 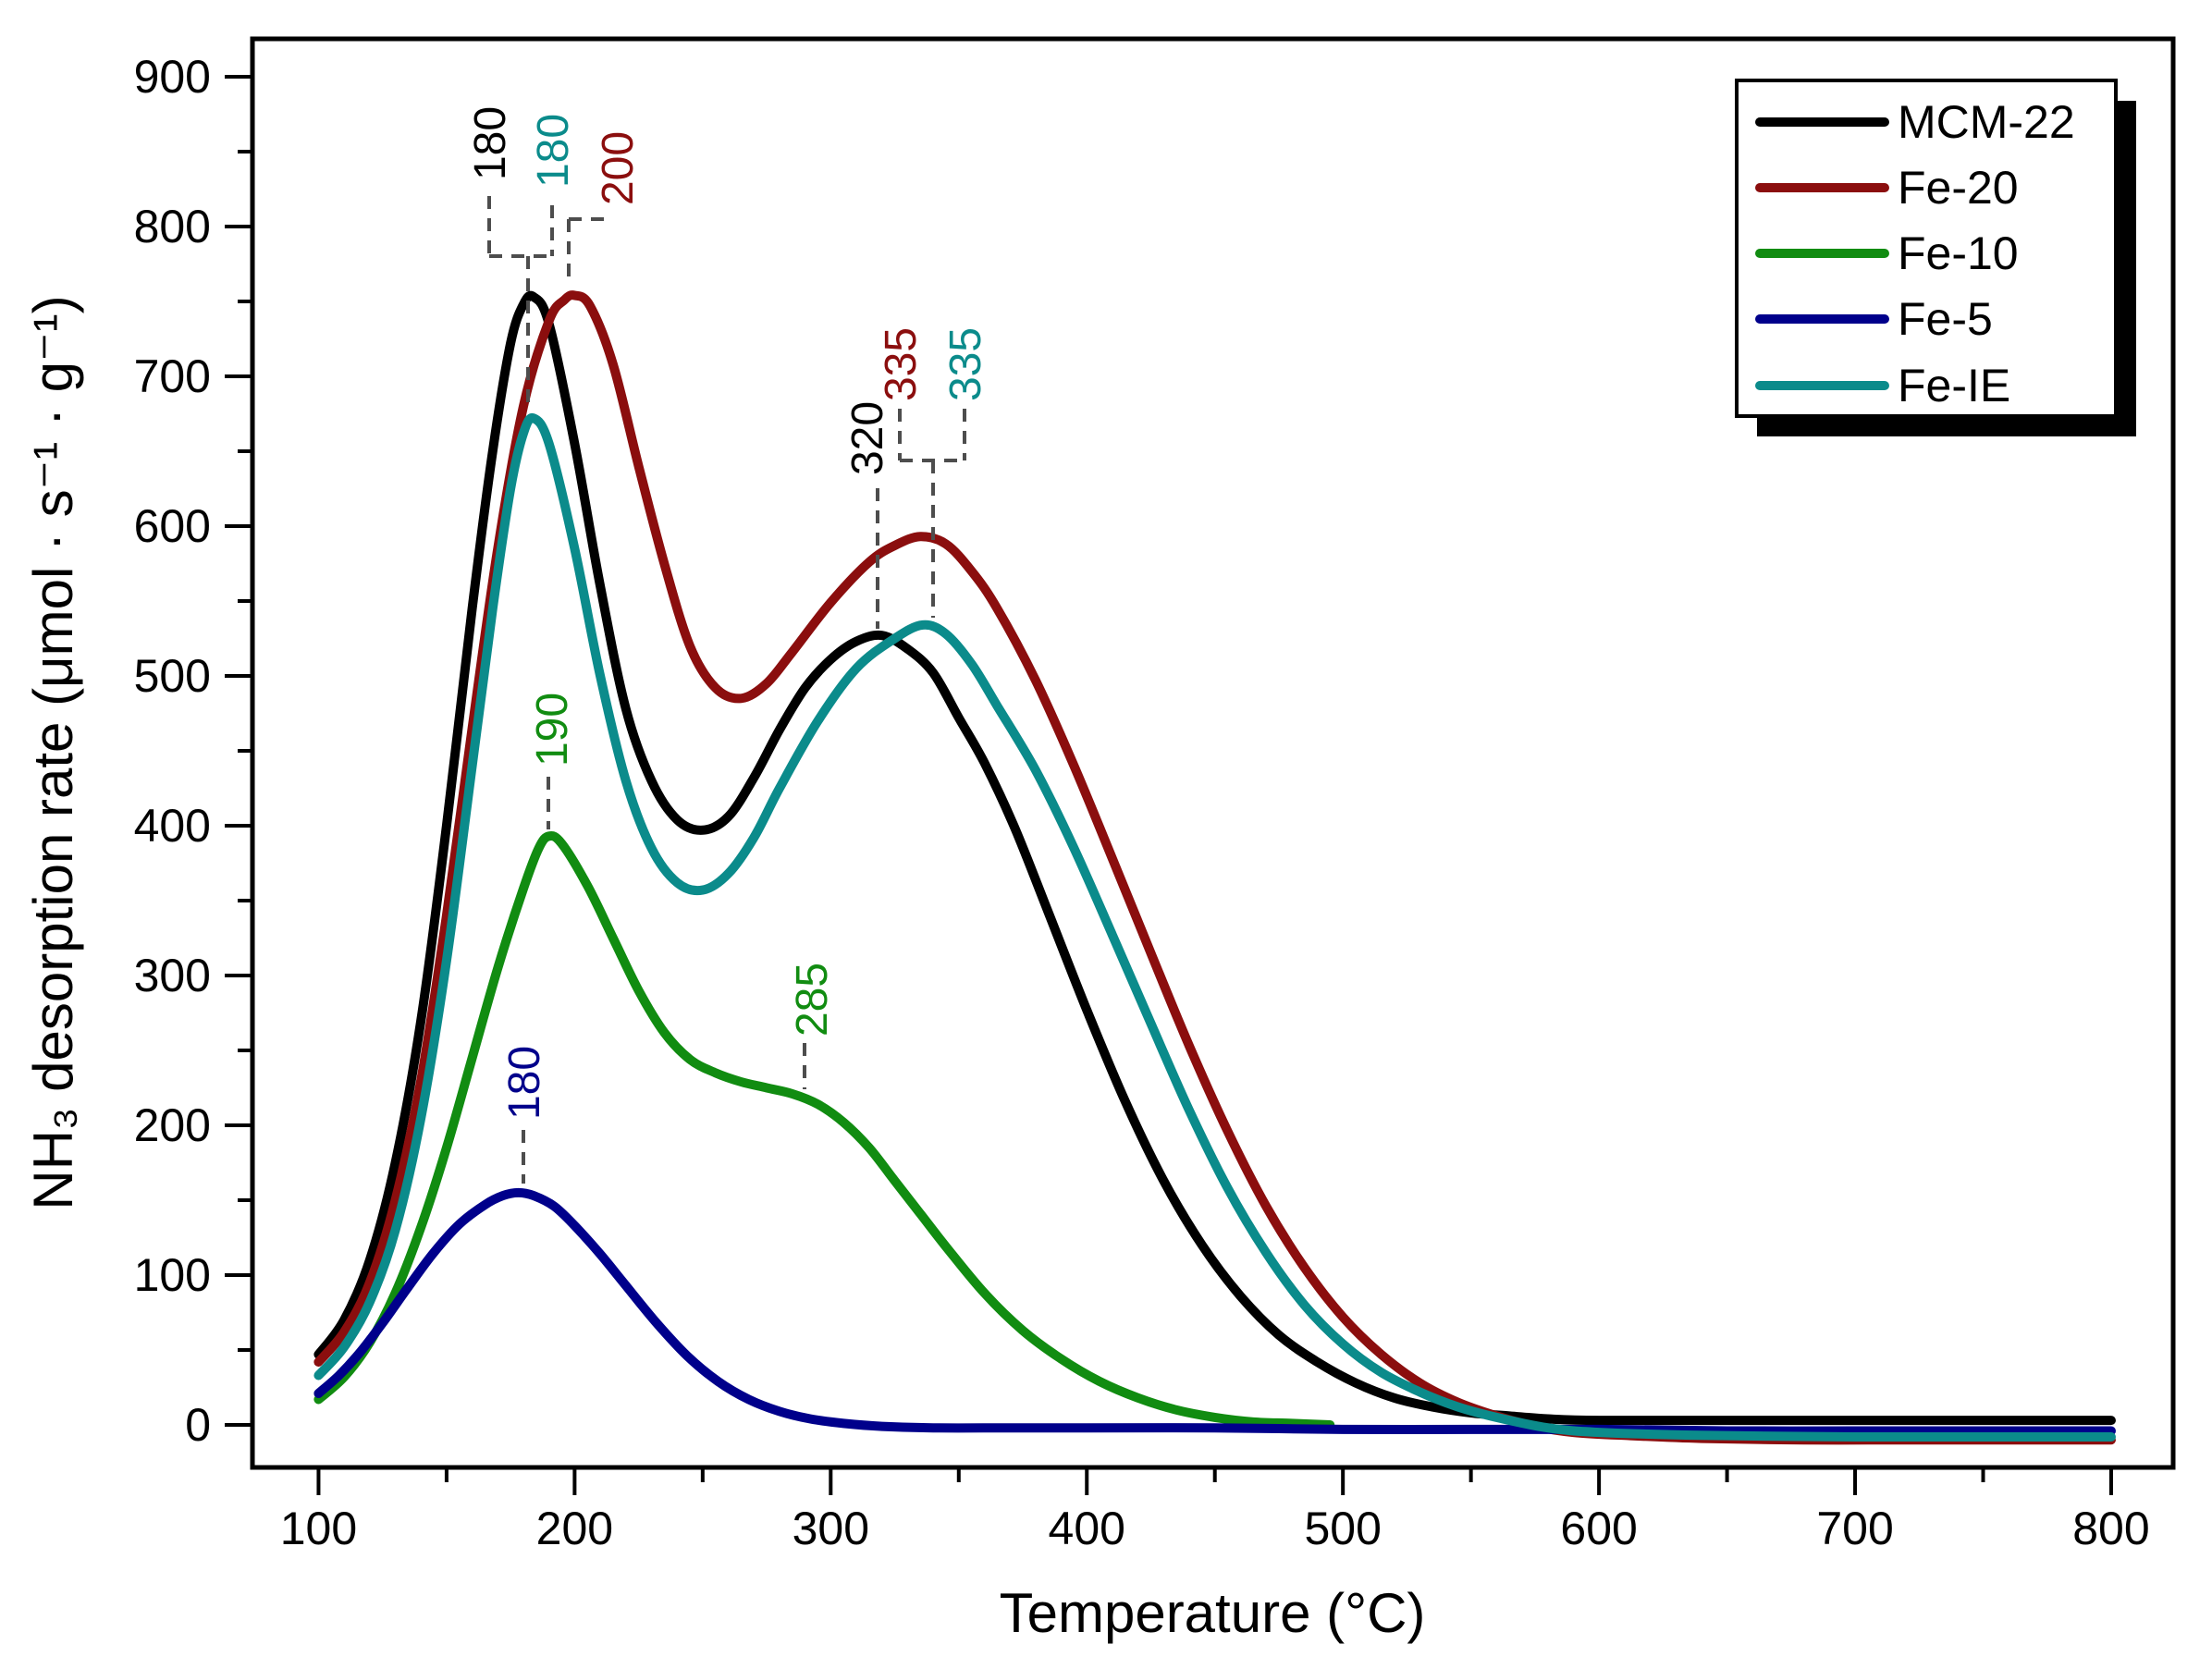 I want to click on peak-label: 320, so click(x=868, y=438).